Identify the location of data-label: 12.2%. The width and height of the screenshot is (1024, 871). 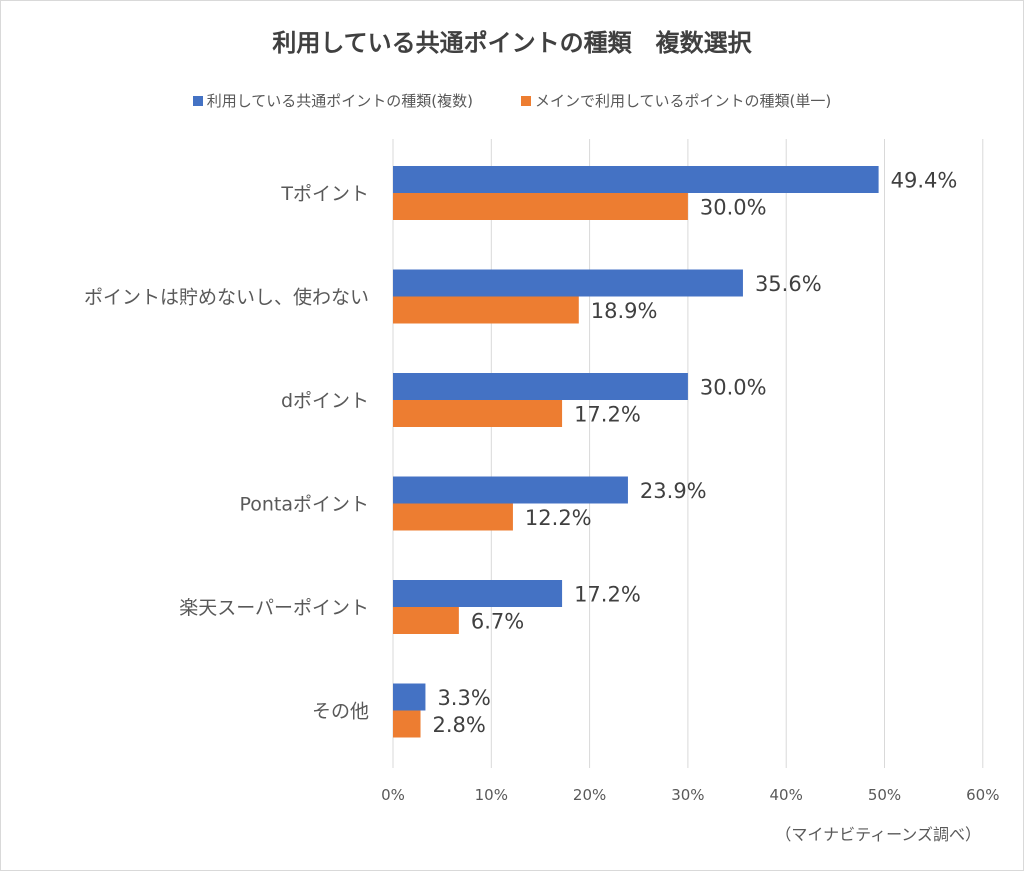
(558, 518).